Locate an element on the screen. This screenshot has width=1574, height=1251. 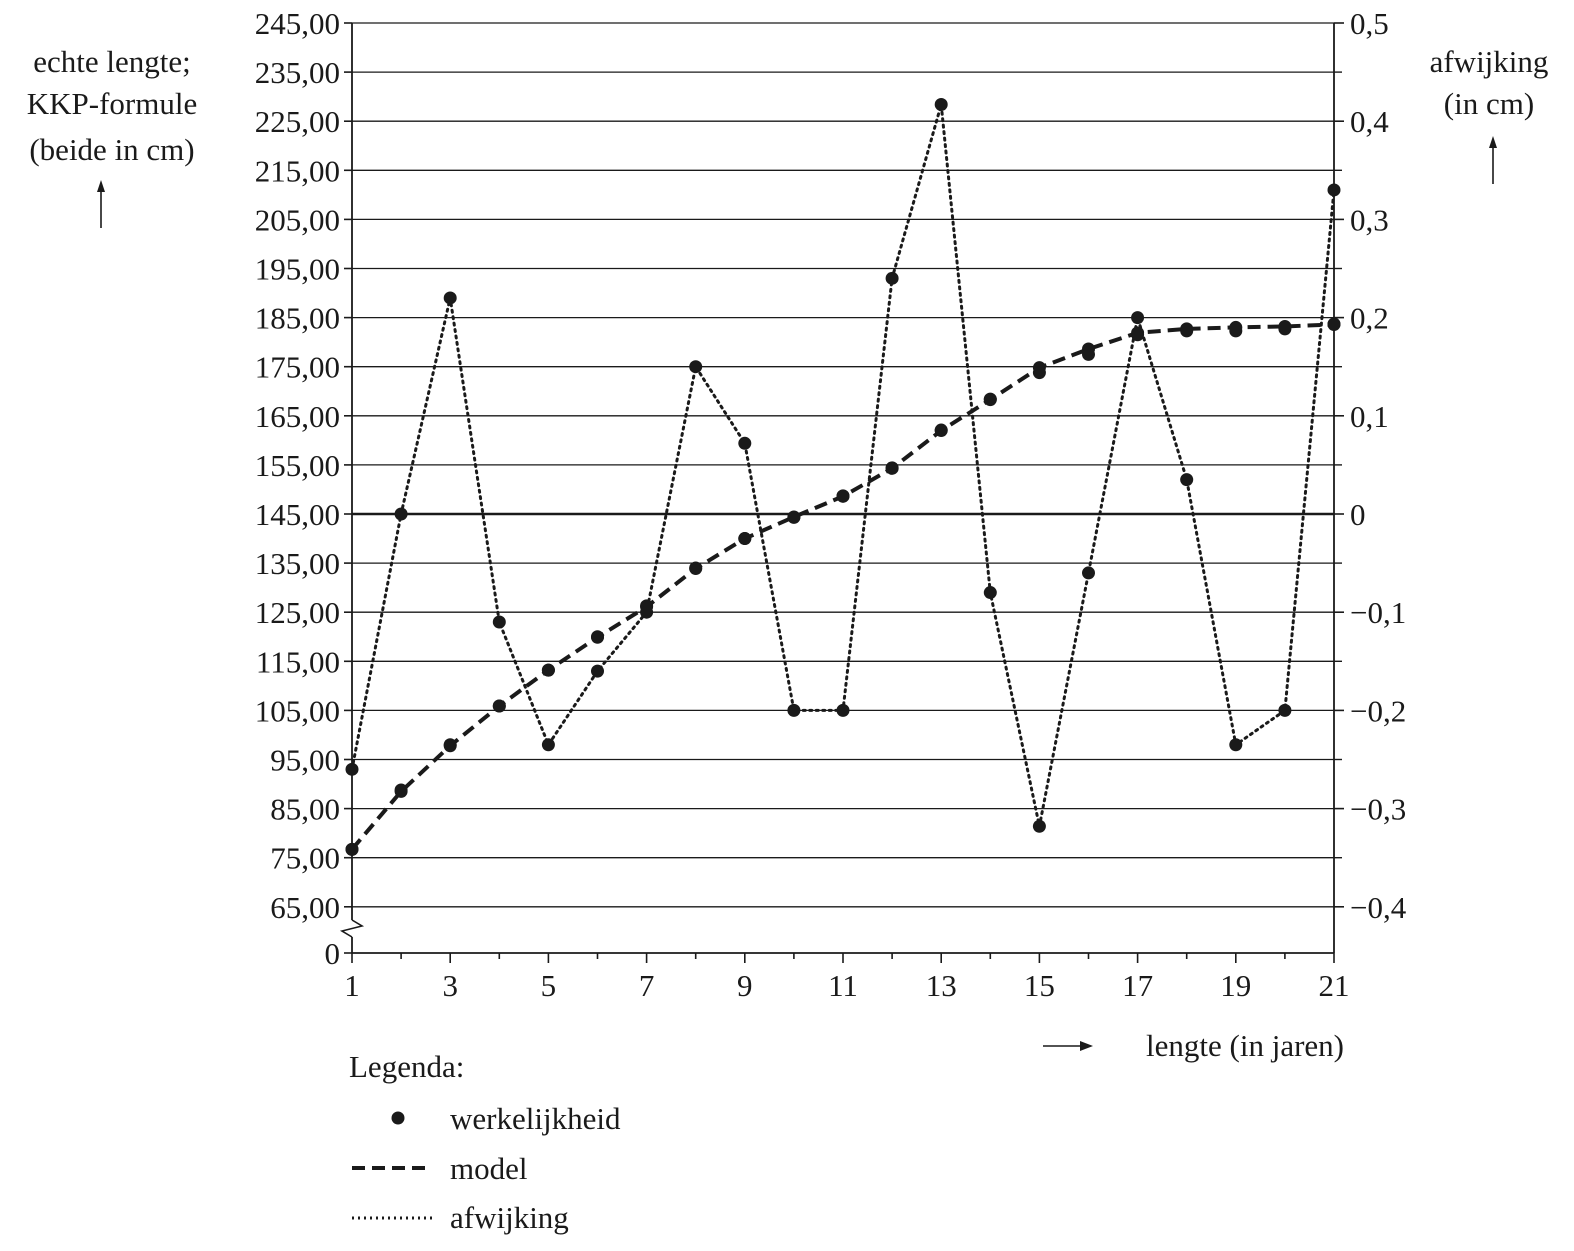
legend-dot-marker is located at coordinates (398, 1118).